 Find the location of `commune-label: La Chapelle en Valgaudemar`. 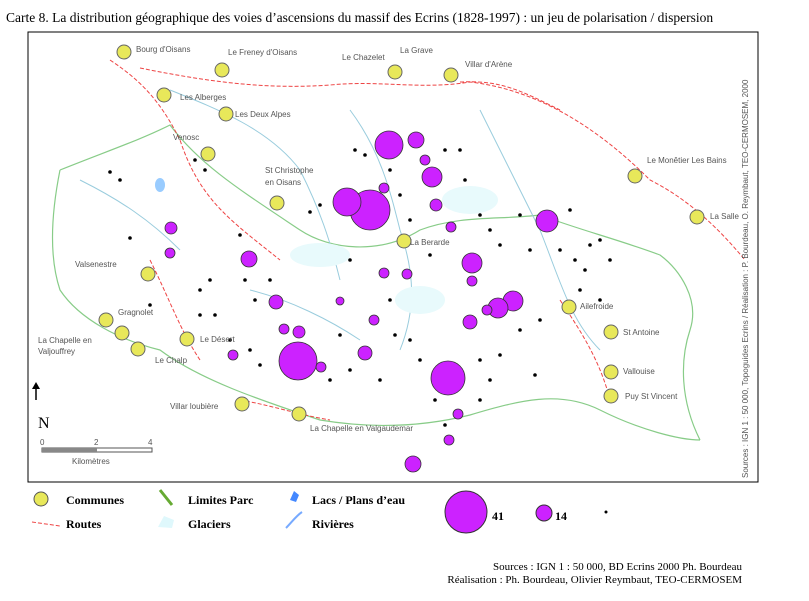

commune-label: La Chapelle en Valgaudemar is located at coordinates (361, 428).